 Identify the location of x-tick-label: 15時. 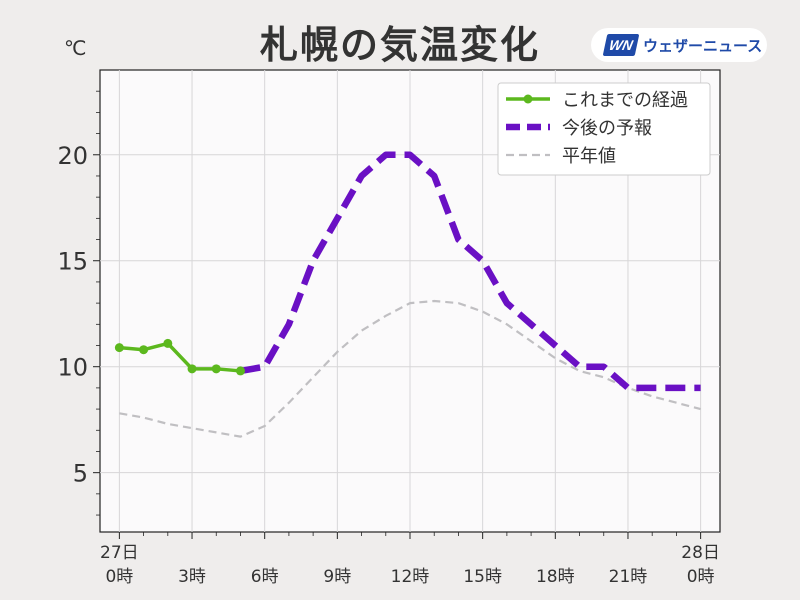
(482, 577).